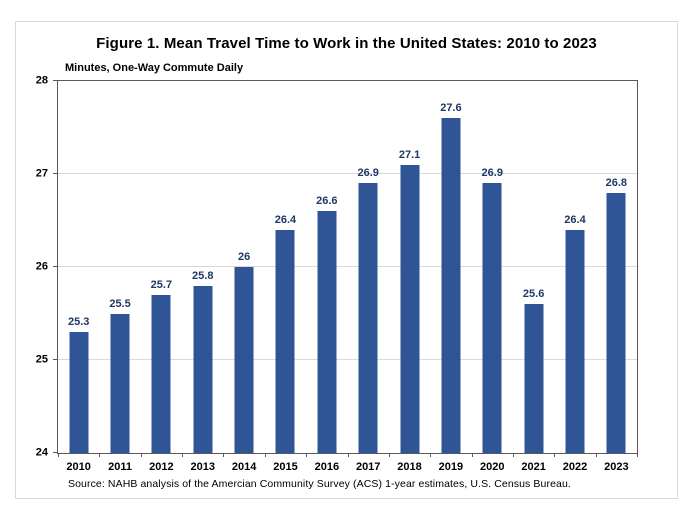 The image size is (696, 522). Describe the element at coordinates (119, 277) in the screenshot. I see `bar-group: 25.5 2011` at that location.